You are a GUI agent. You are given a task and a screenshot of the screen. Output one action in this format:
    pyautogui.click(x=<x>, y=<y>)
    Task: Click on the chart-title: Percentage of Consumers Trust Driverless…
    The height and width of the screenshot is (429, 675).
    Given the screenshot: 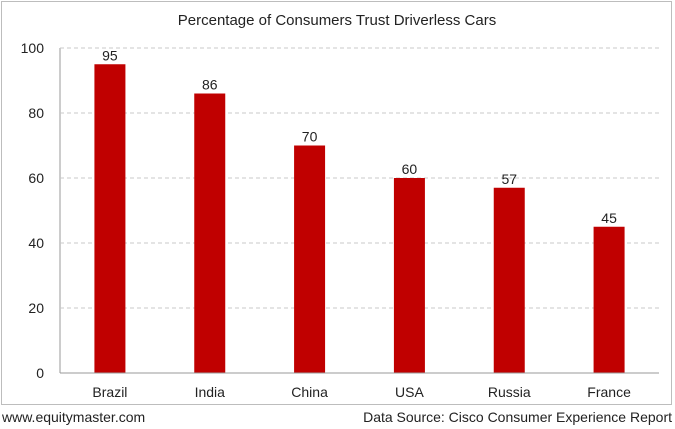 What is the action you would take?
    pyautogui.click(x=337, y=20)
    